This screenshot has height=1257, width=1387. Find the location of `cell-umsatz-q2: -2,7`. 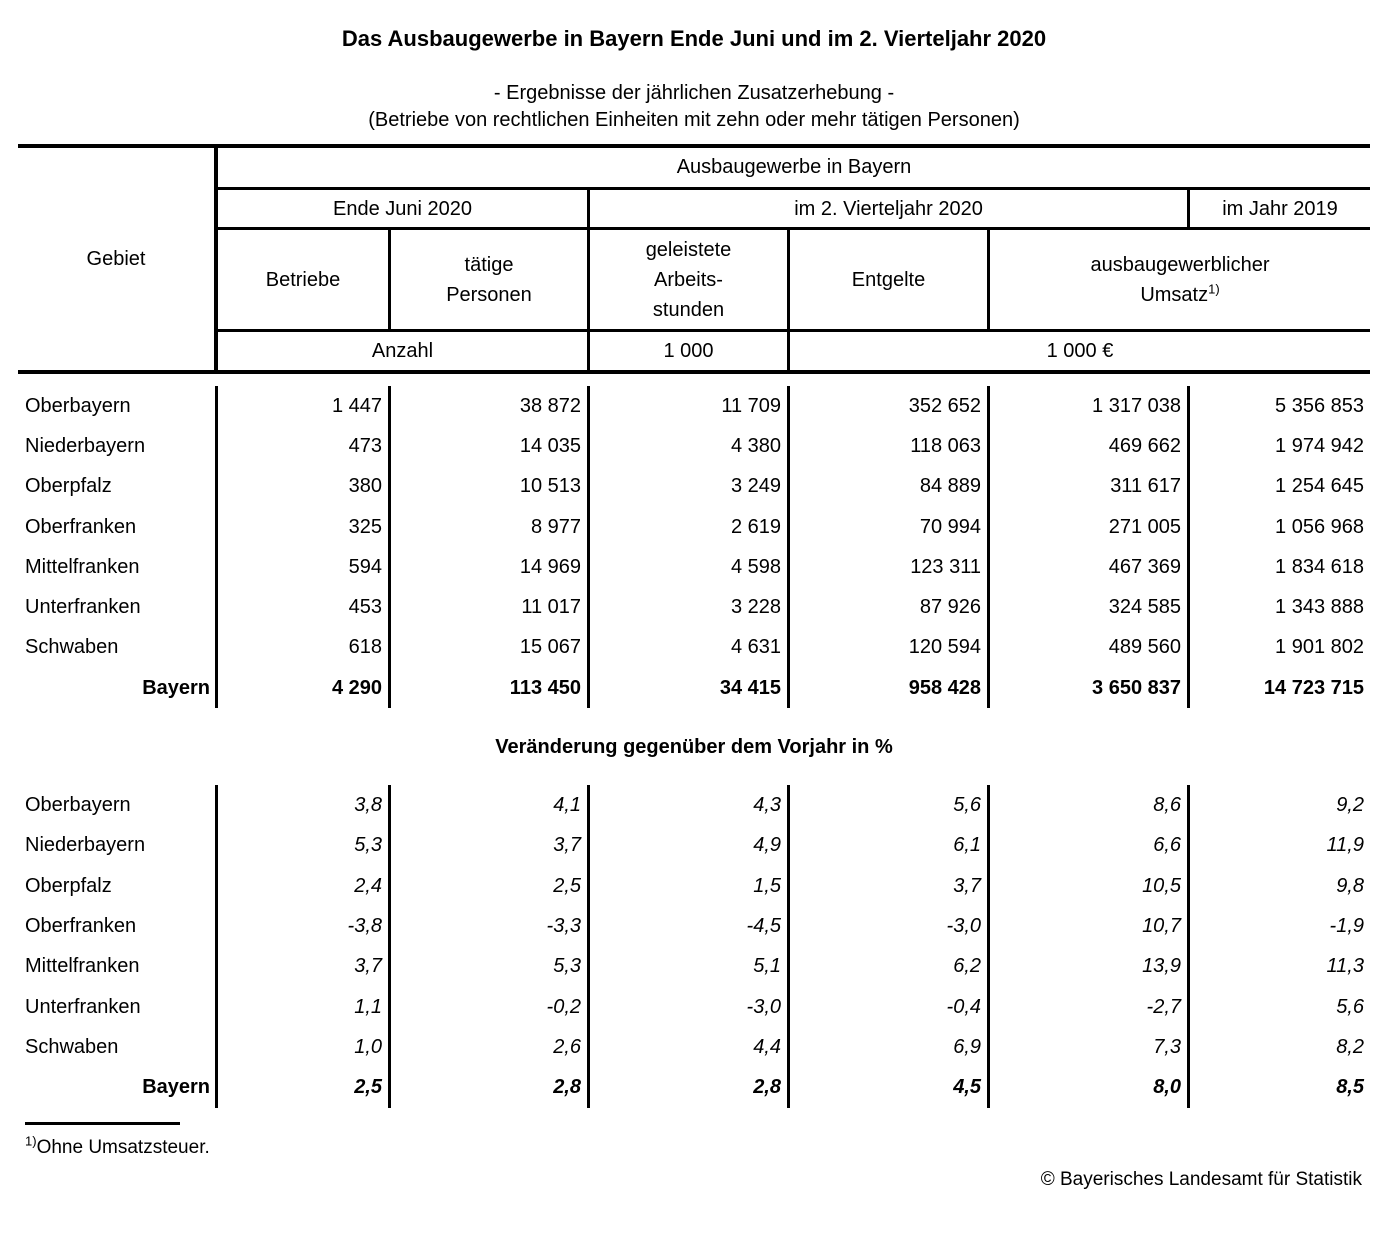

cell-umsatz-q2: -2,7 is located at coordinates (1090, 1007).